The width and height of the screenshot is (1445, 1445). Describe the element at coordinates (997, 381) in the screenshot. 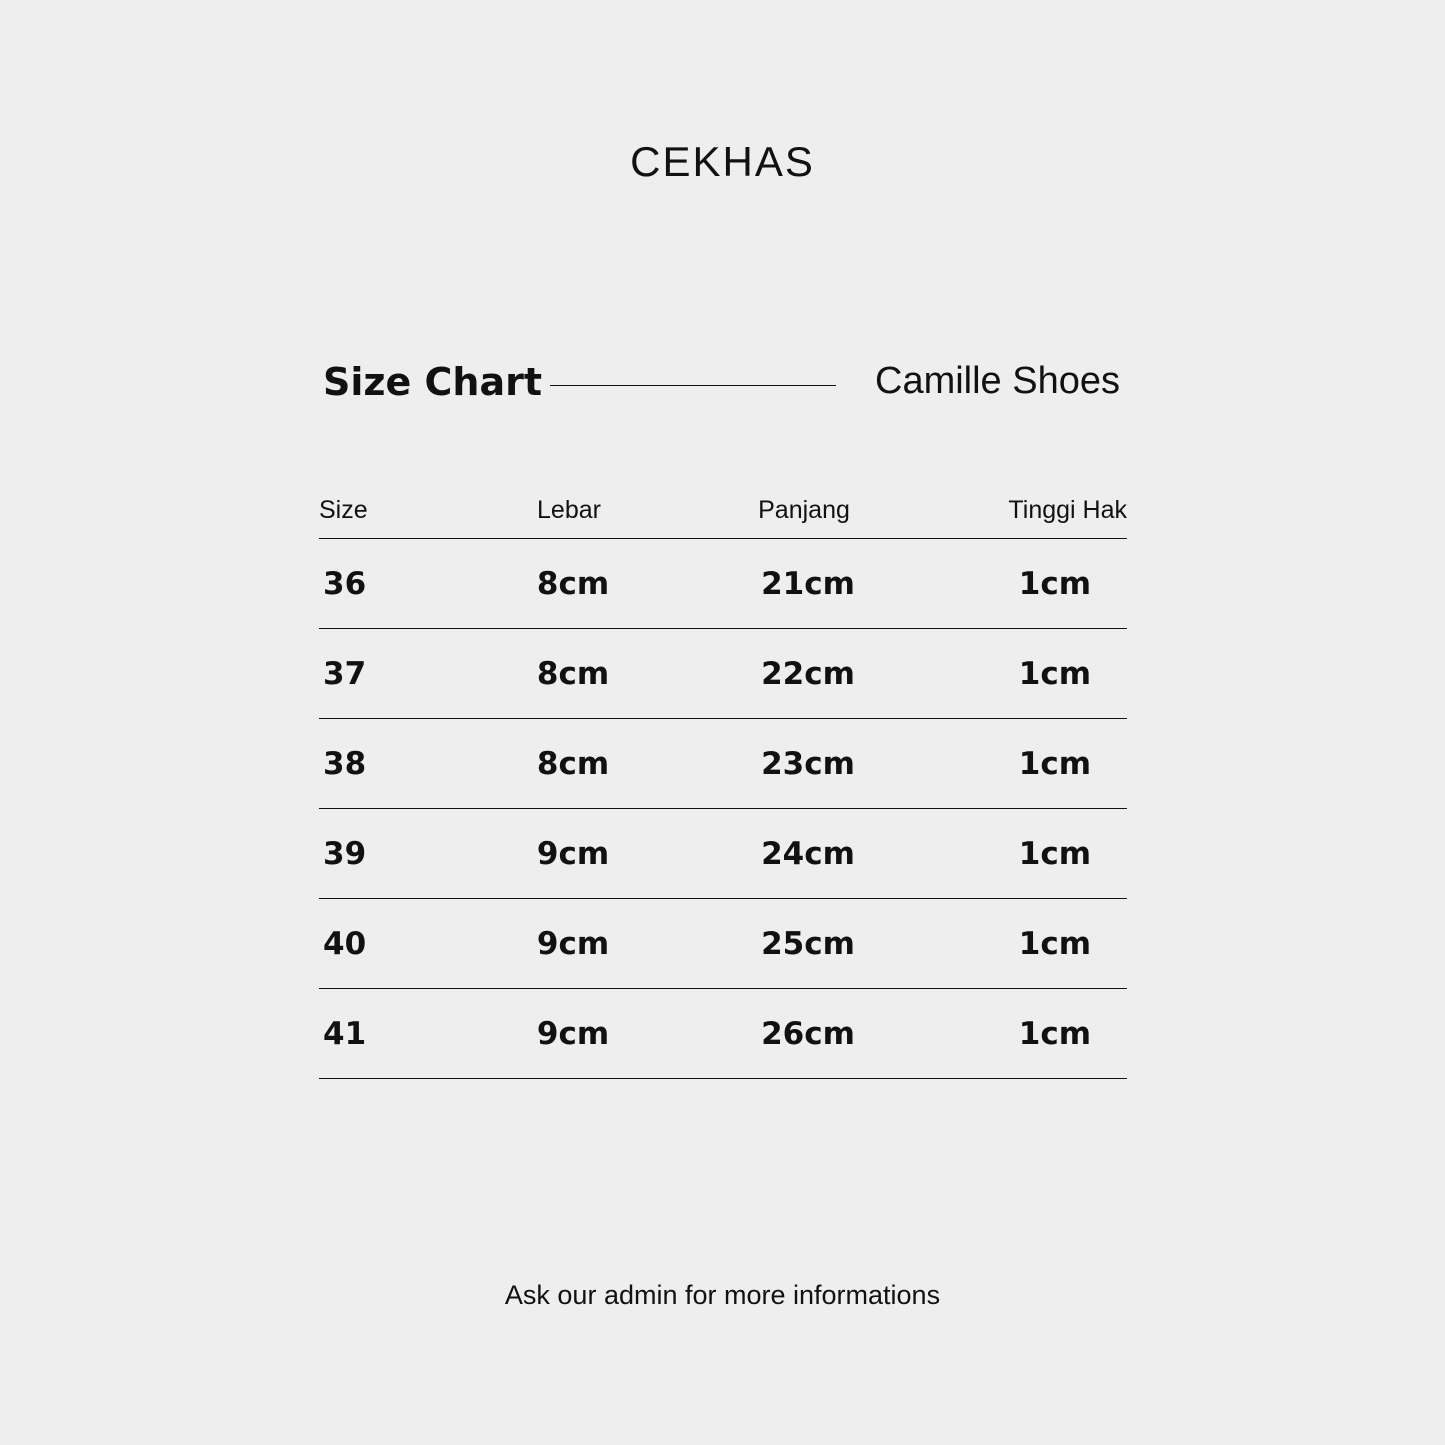

I see `product-name: Camille Shoes` at that location.